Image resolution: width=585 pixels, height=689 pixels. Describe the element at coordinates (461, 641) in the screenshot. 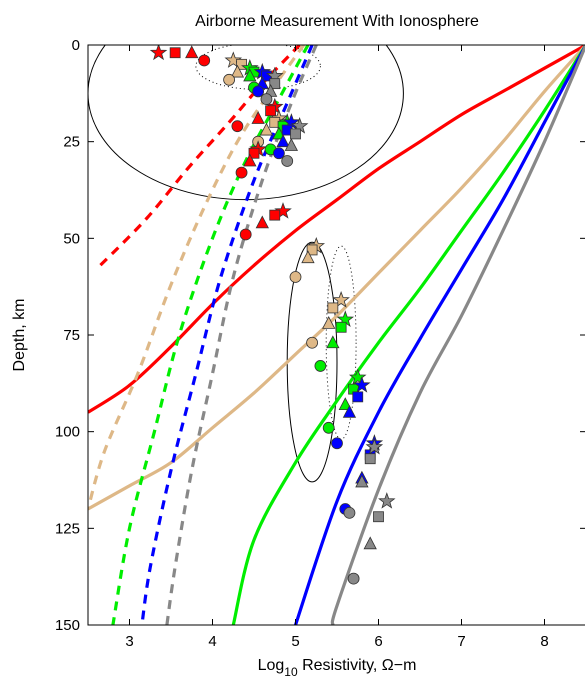

I see `x-tick-label: 7` at that location.